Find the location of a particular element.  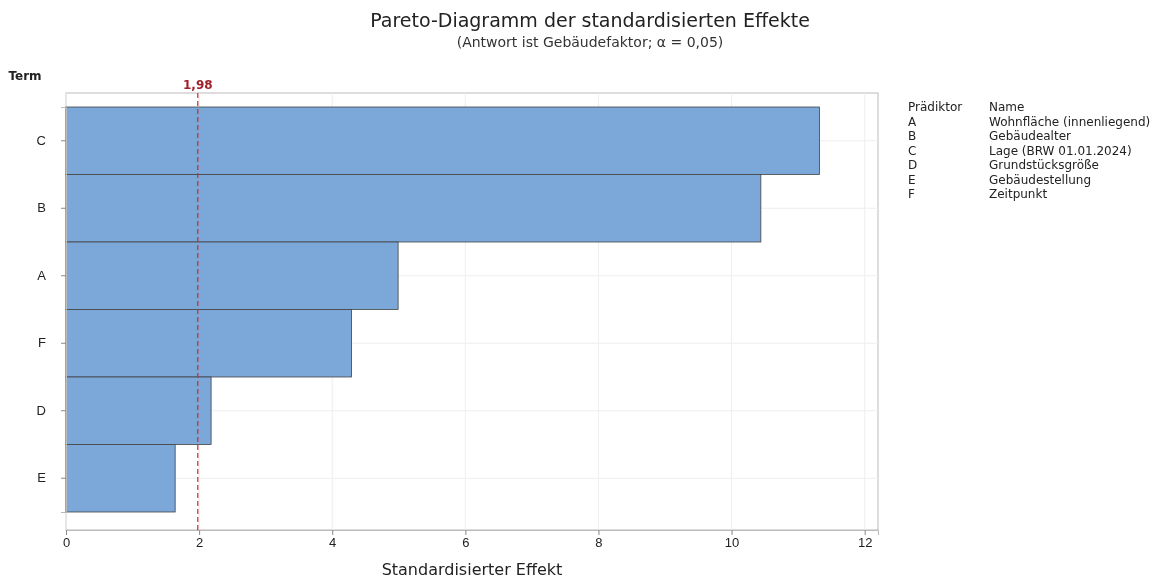

text: Wohnfläche (innenliegend) is located at coordinates (1070, 121).